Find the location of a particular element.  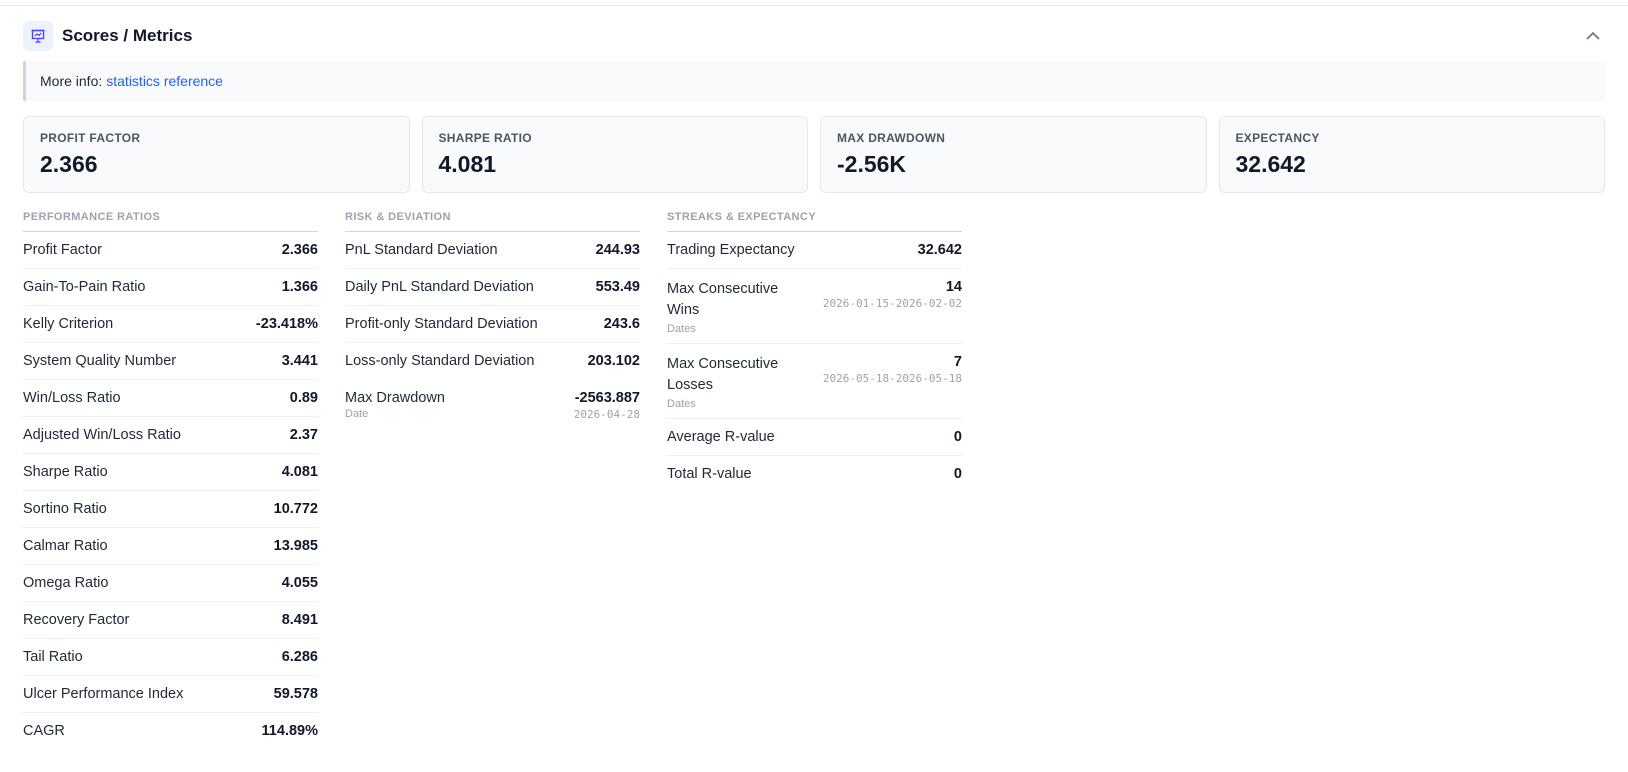

metric-label: Kelly Criterion is located at coordinates (68, 324).